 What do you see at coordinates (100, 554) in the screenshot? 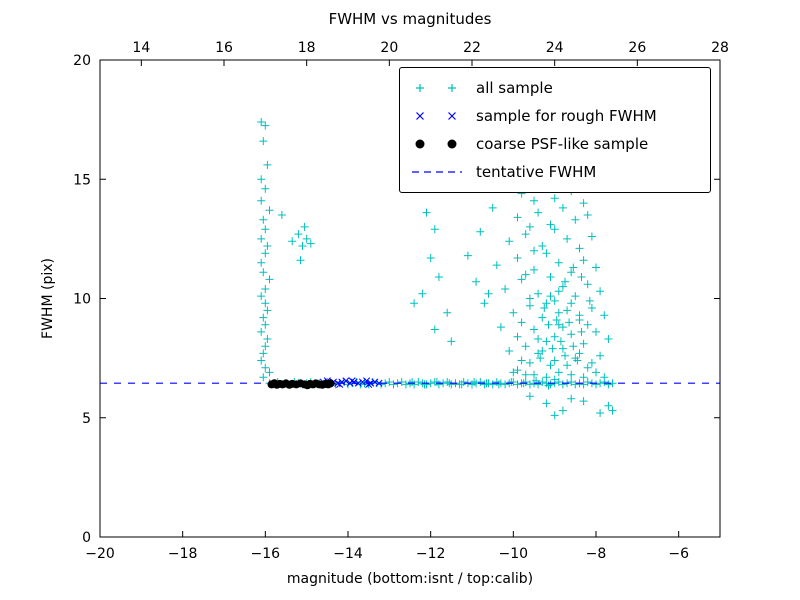
I see `x-tick-label: −20` at bounding box center [100, 554].